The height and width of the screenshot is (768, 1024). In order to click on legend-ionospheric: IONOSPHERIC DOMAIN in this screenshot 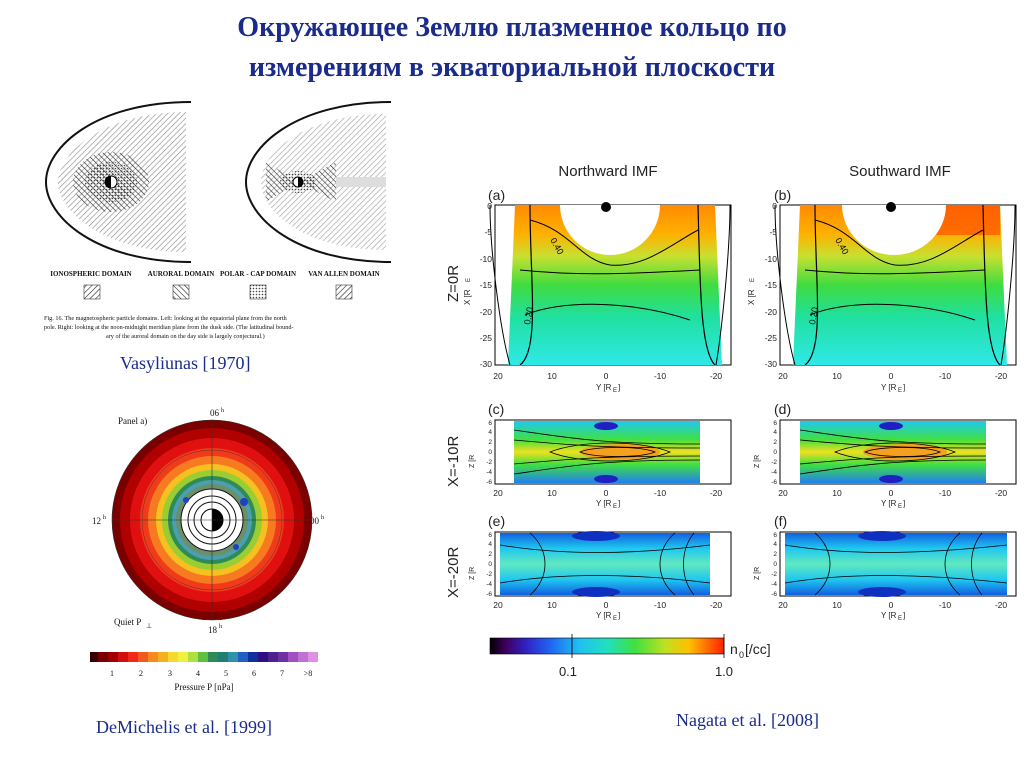, I will do `click(90, 274)`.